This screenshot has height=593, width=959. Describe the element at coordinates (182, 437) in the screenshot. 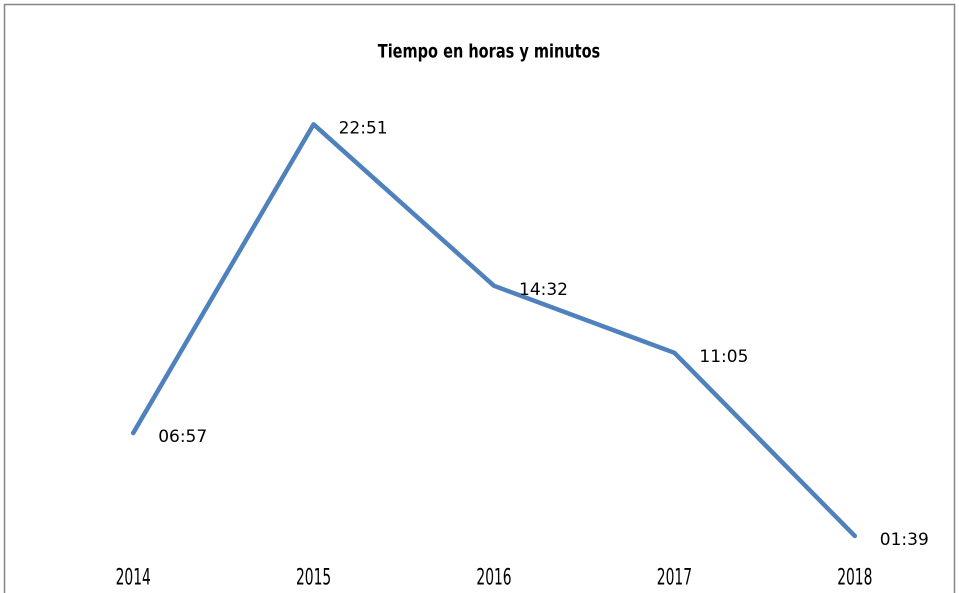

I see `data-label: 06:57` at that location.